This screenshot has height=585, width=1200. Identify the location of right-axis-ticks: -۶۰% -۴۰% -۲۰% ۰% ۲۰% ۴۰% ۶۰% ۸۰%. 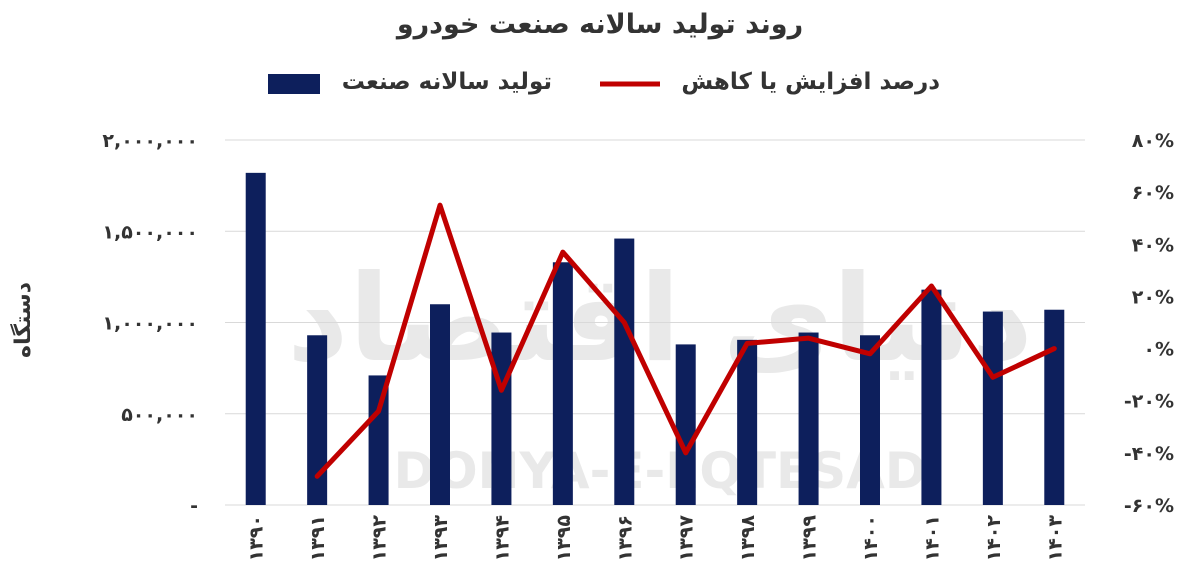
(1149, 323).